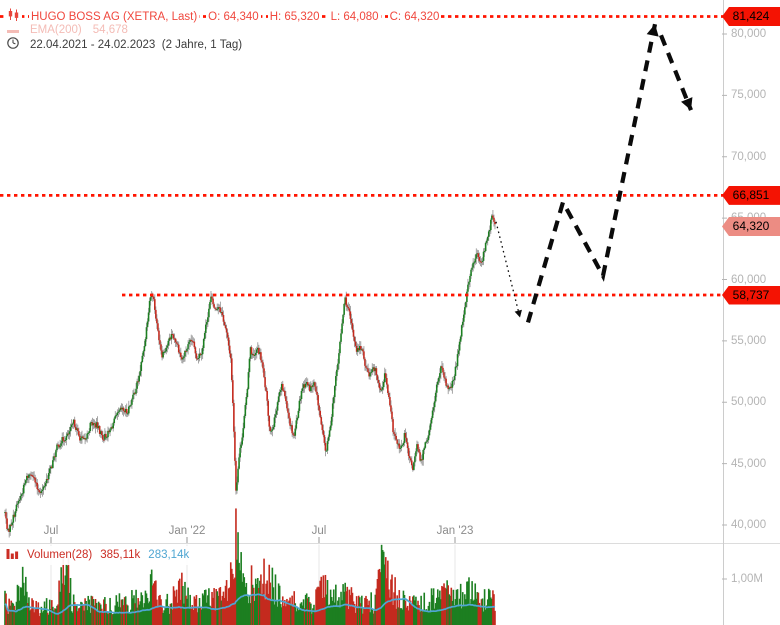 The width and height of the screenshot is (780, 625). What do you see at coordinates (749, 95) in the screenshot?
I see `price-tick-label: 75,000` at bounding box center [749, 95].